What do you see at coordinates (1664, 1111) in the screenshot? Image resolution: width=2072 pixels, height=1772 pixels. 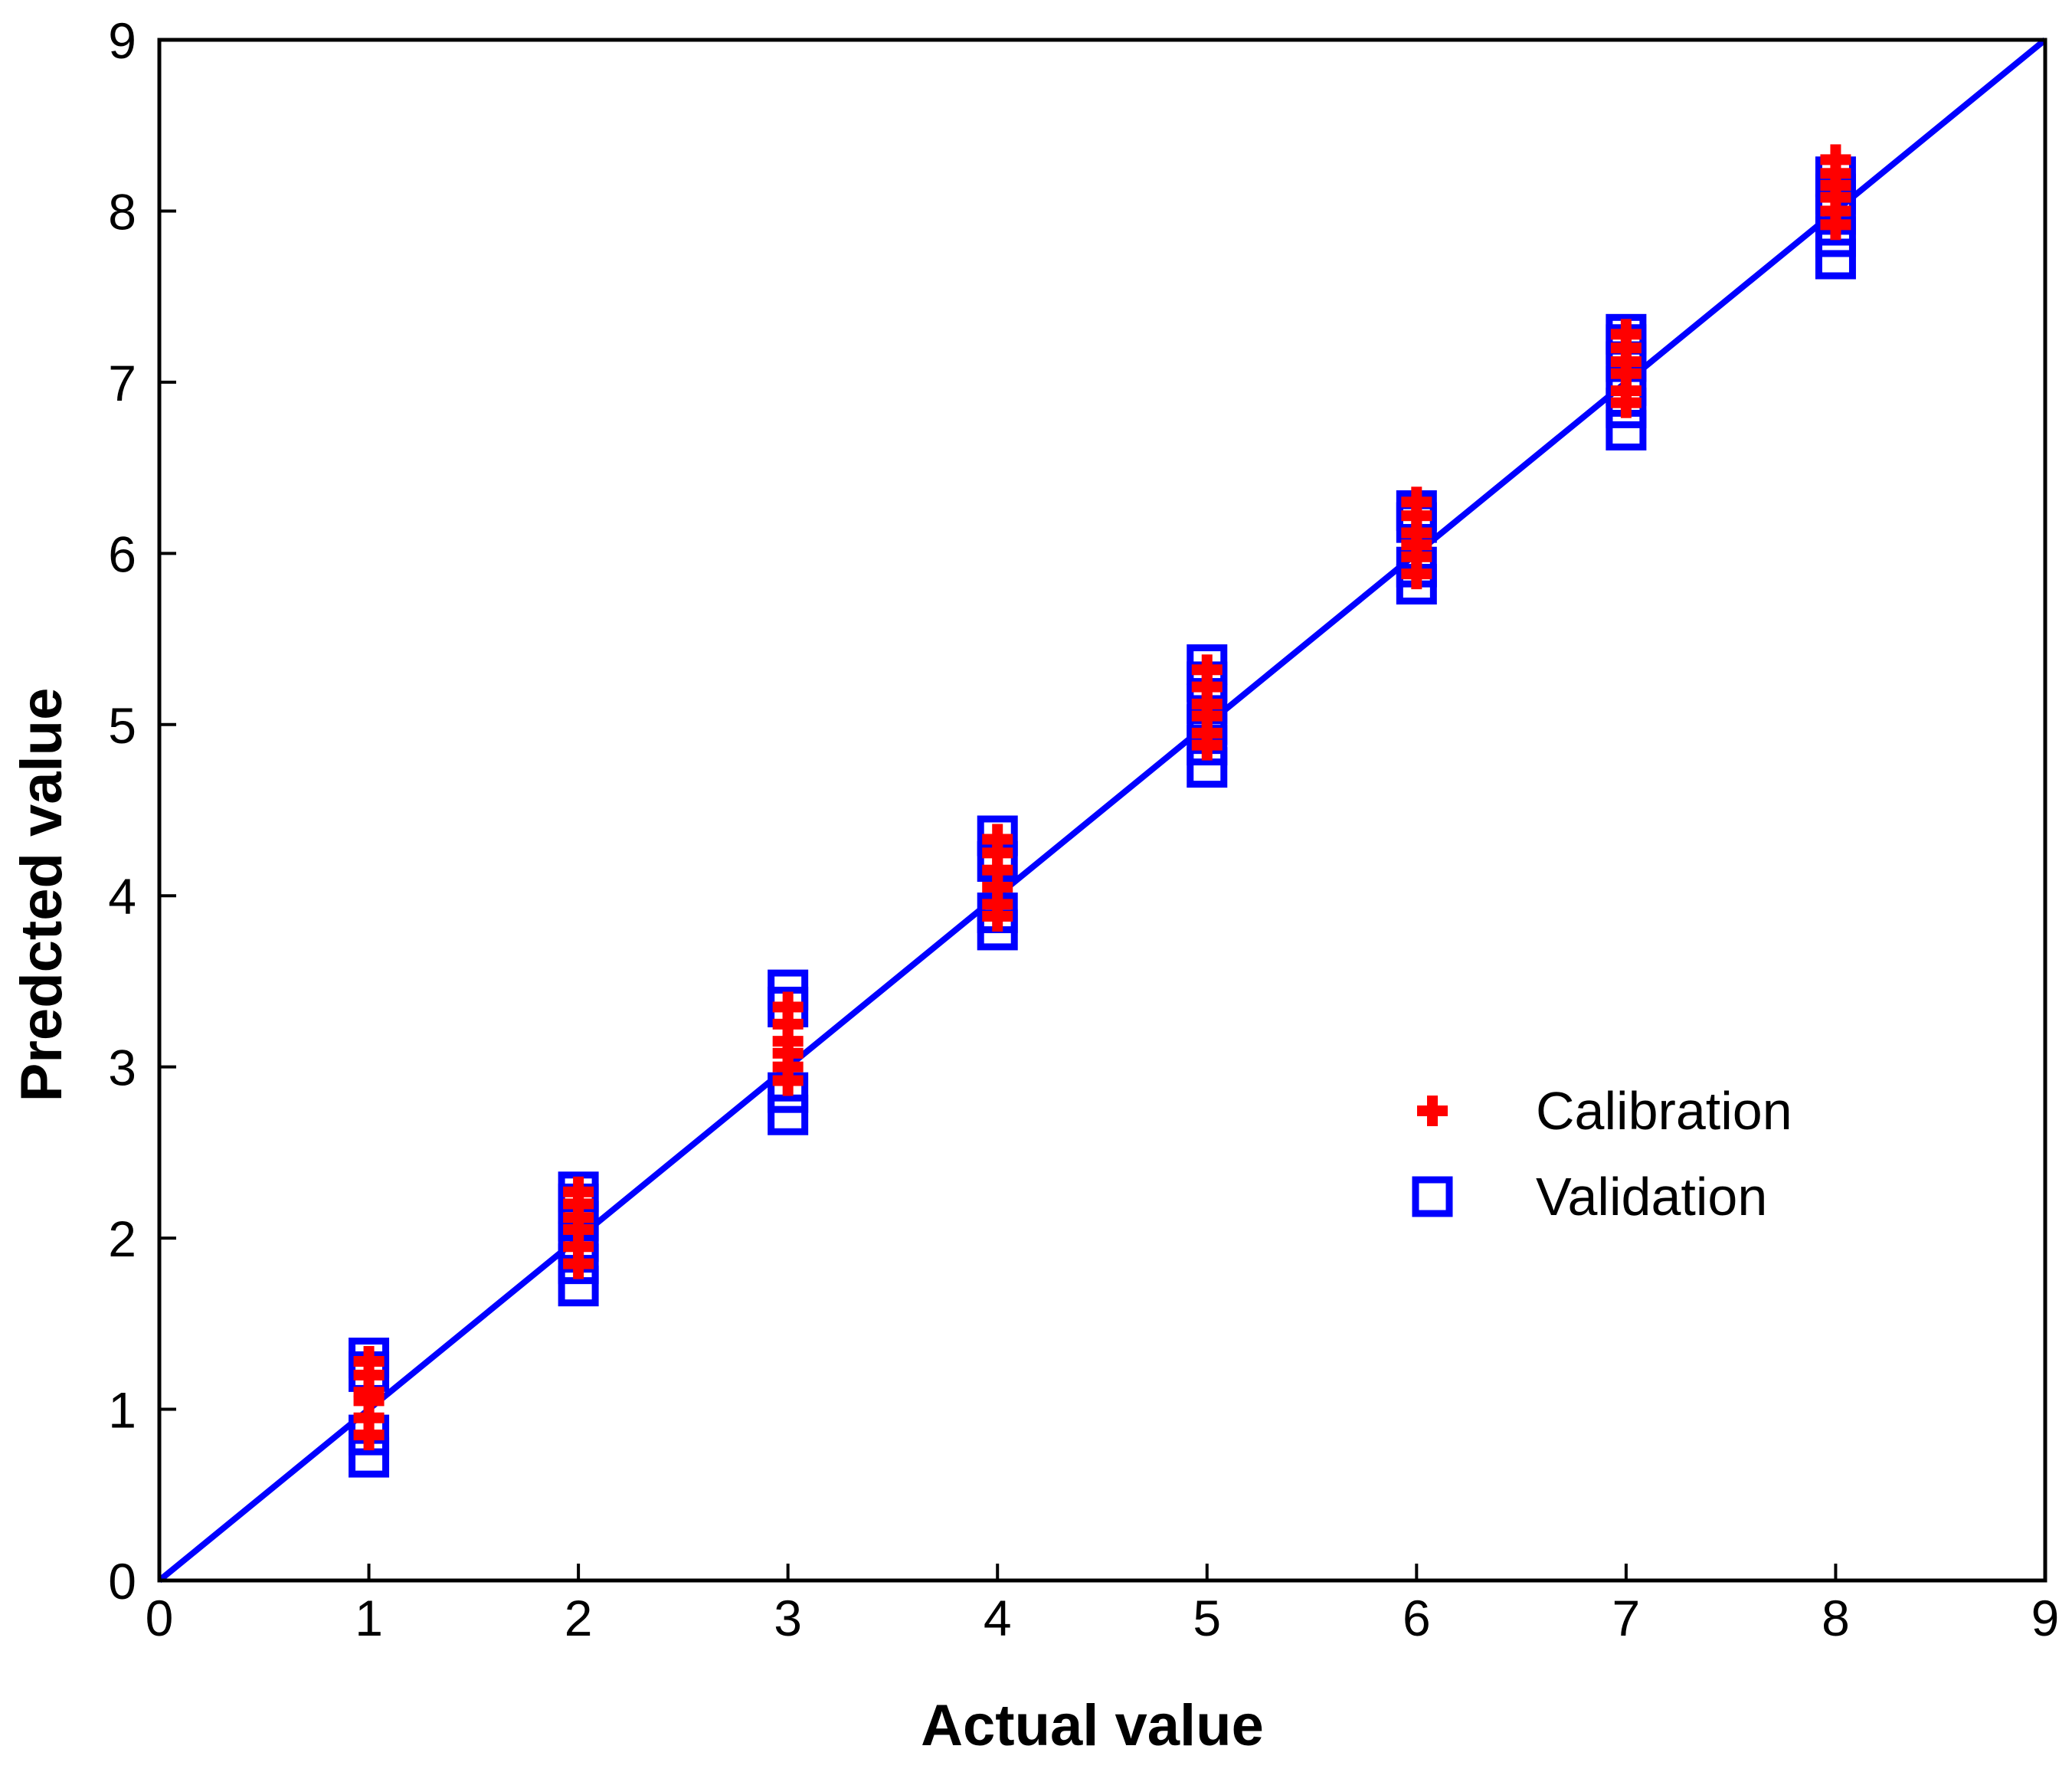 I see `legend-calibration-label: Calibration` at bounding box center [1664, 1111].